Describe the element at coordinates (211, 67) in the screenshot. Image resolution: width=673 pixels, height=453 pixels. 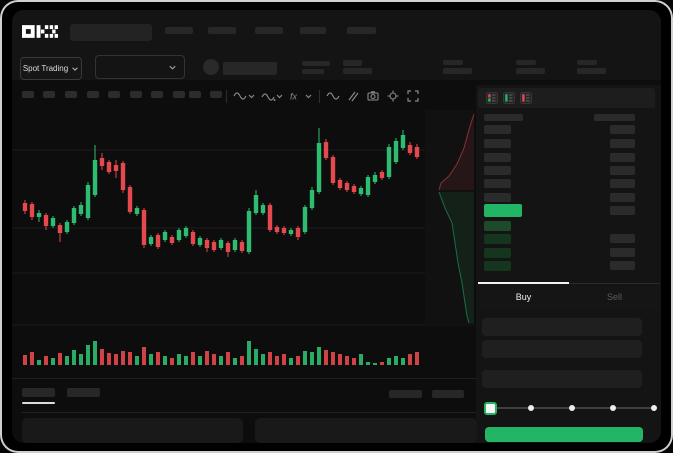
I see `coin-avatar` at that location.